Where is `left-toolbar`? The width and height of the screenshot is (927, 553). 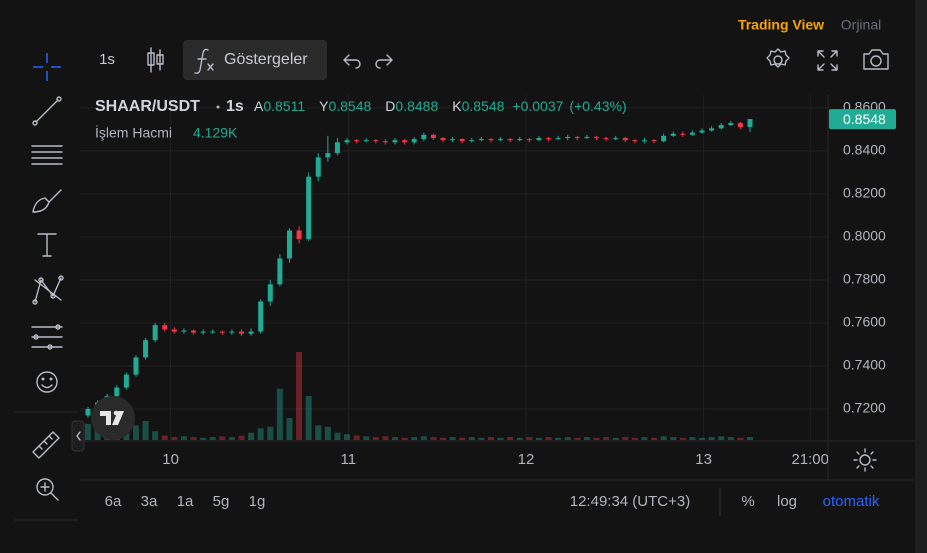
left-toolbar is located at coordinates (49, 287).